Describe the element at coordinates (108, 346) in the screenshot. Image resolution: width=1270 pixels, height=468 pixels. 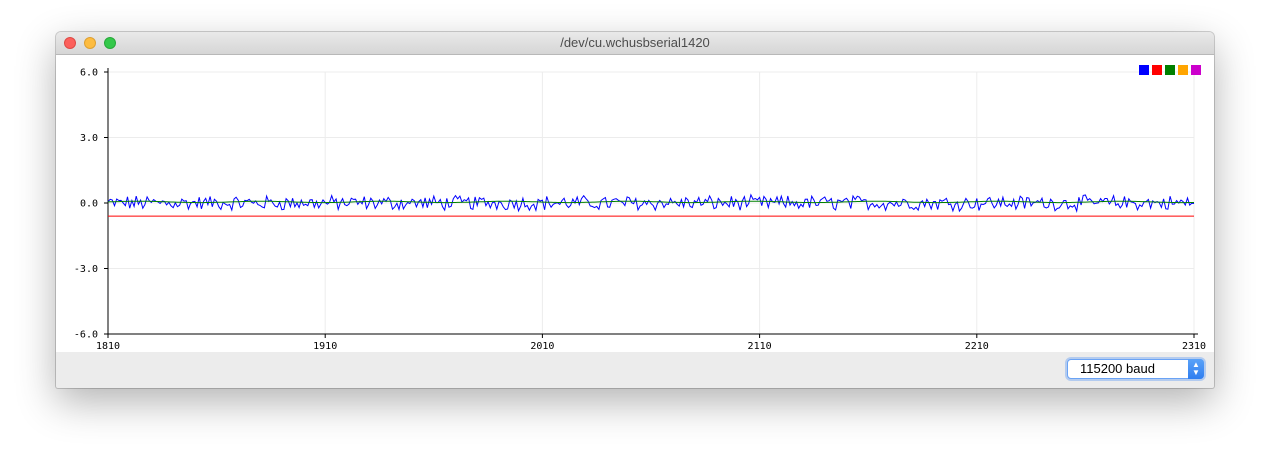
I see `x-tick-label: 1810` at that location.